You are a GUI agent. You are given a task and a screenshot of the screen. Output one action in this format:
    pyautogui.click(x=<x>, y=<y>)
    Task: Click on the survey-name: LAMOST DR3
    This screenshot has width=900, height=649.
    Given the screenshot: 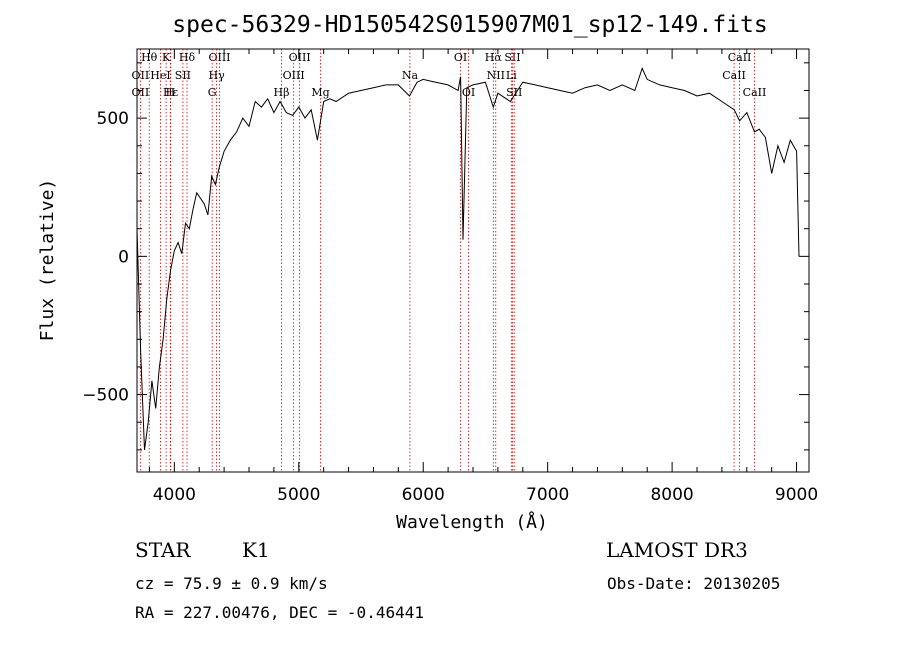 What is the action you would take?
    pyautogui.click(x=677, y=550)
    